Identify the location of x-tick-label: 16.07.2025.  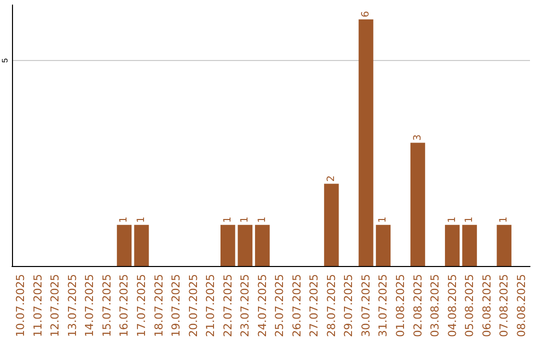
(124, 306).